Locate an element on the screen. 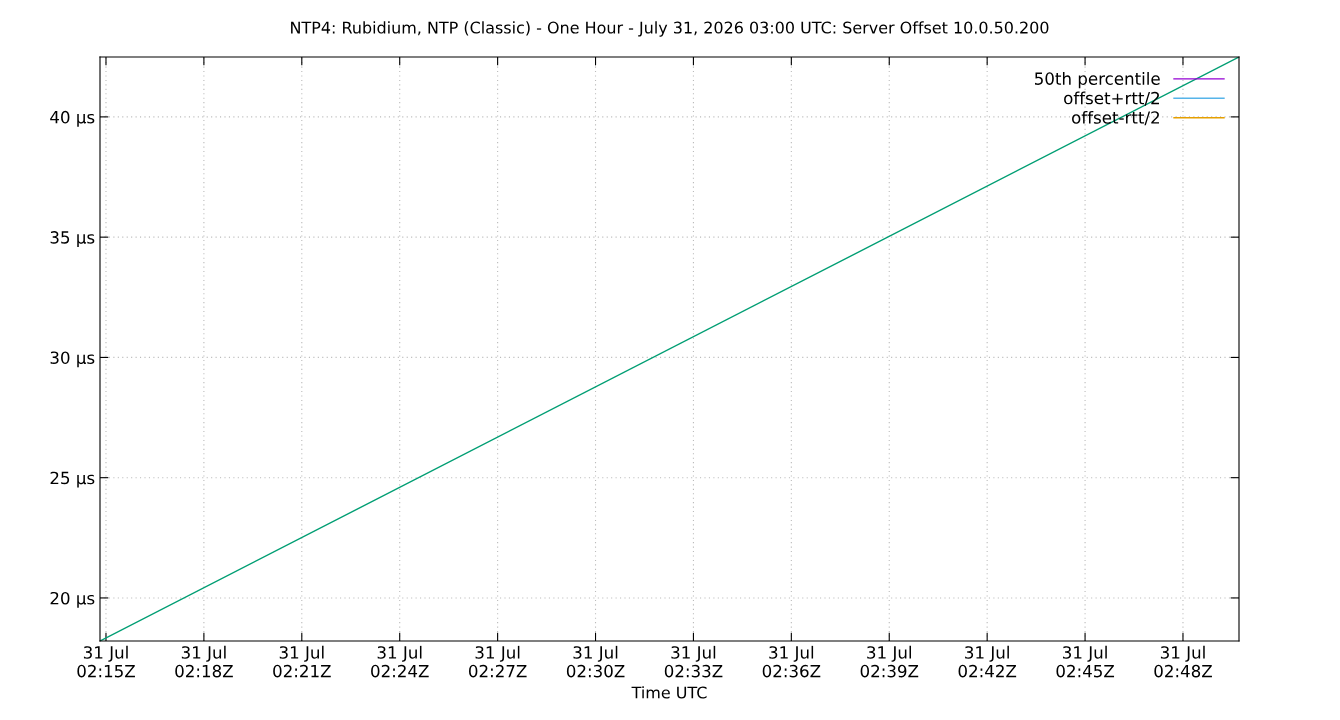 Image resolution: width=1340 pixels, height=720 pixels. x-tick-label: 31 Jul 02:33Z is located at coordinates (693, 661).